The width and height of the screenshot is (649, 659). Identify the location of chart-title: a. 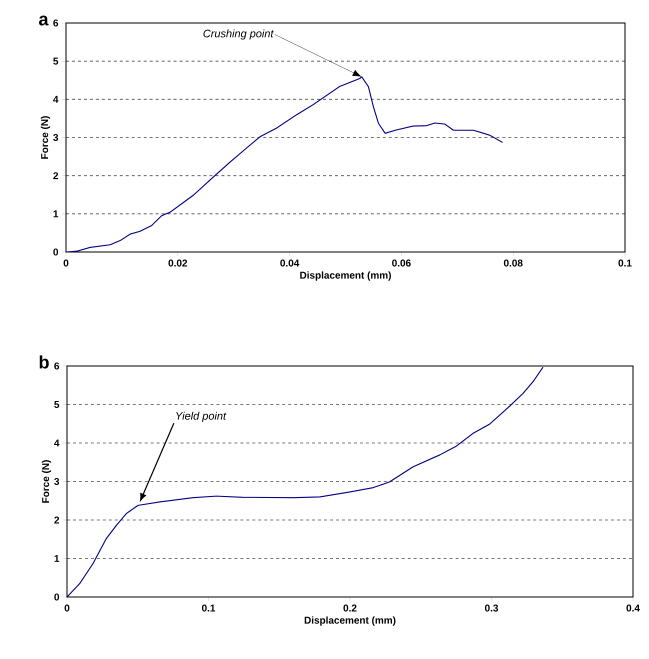
(44, 21).